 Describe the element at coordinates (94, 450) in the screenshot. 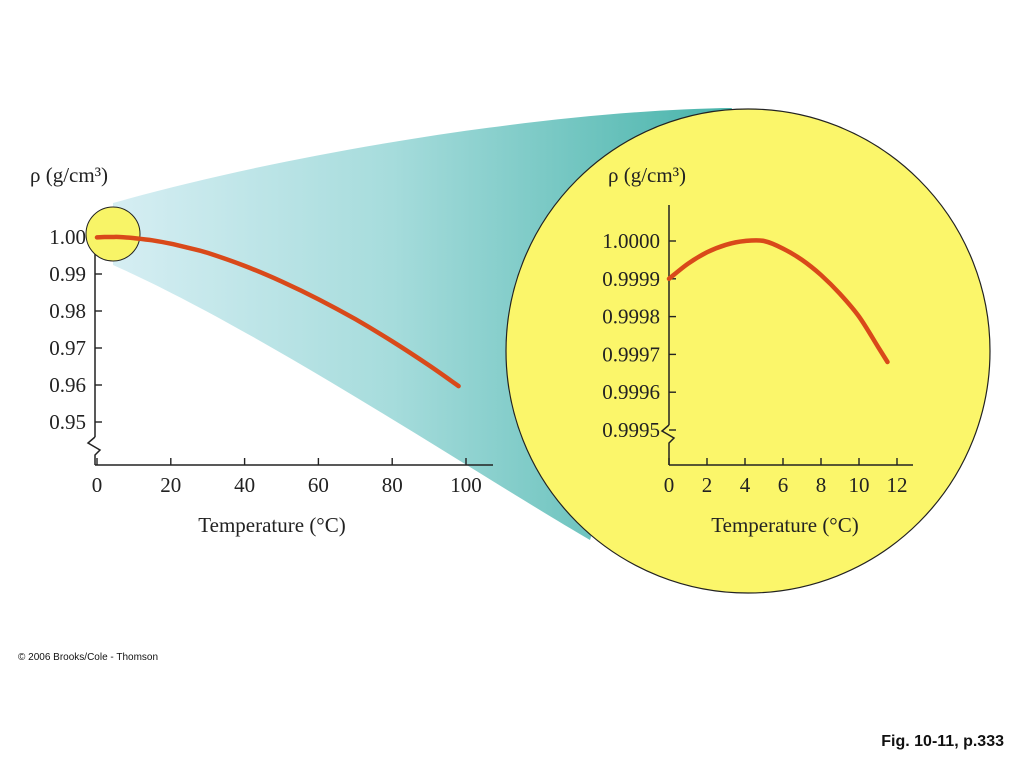

I see `left-y-axis-break` at that location.